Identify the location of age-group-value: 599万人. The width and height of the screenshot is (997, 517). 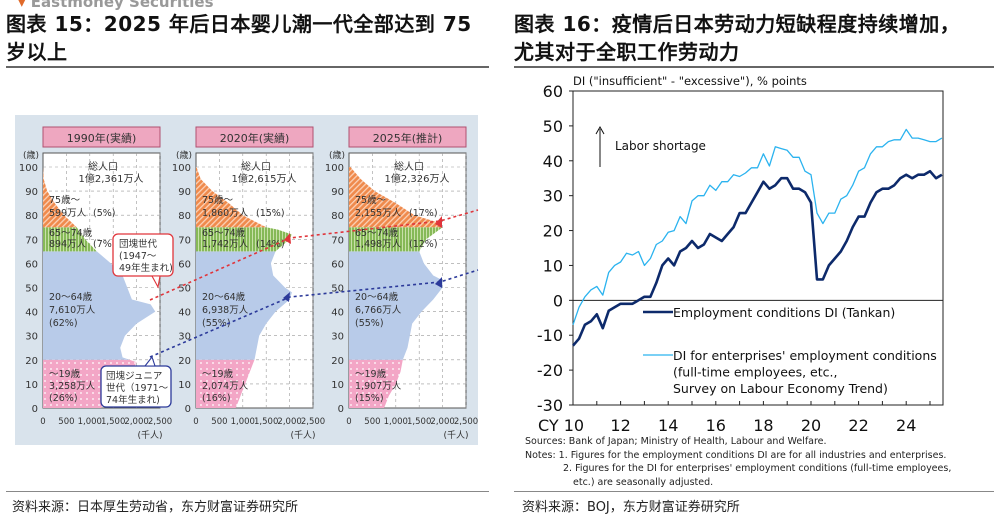
(68, 213).